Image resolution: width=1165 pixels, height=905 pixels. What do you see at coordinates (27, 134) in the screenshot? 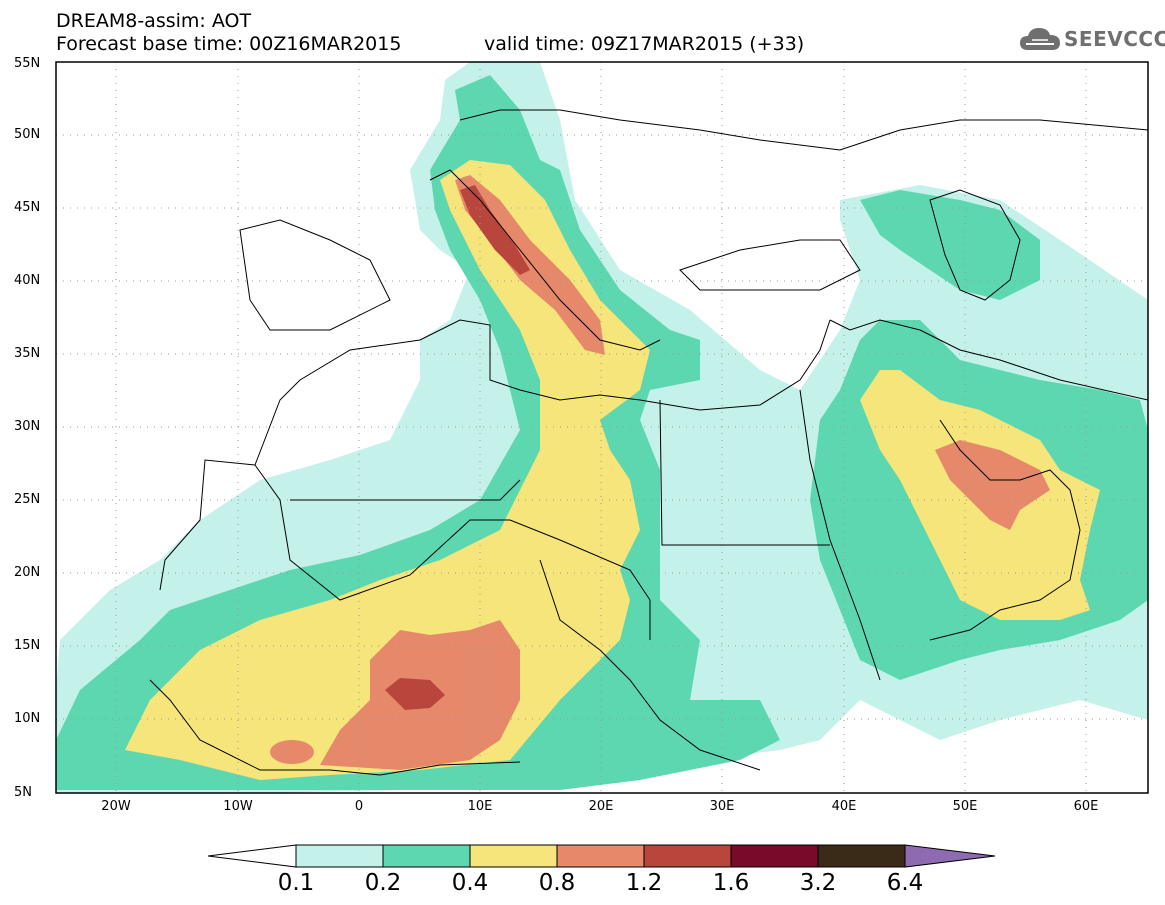
I see `lat-label: 50N` at bounding box center [27, 134].